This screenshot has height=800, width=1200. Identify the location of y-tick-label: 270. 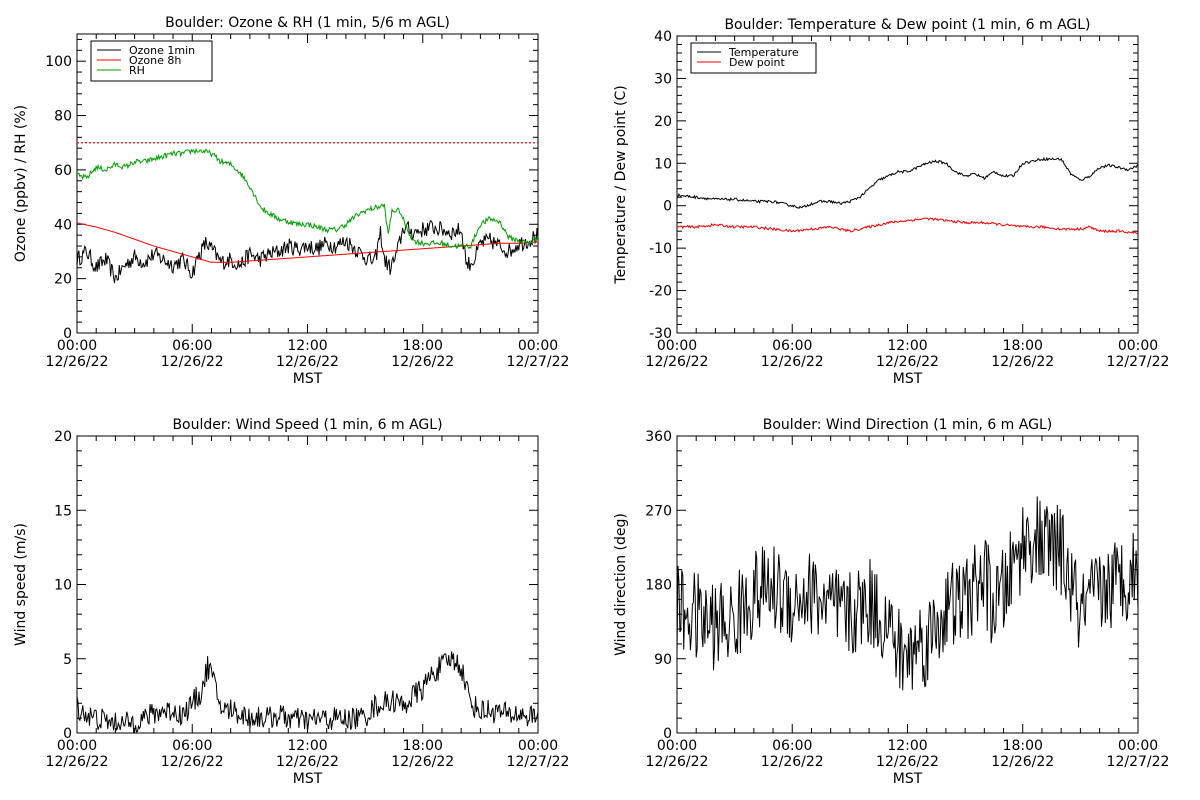
(658, 511).